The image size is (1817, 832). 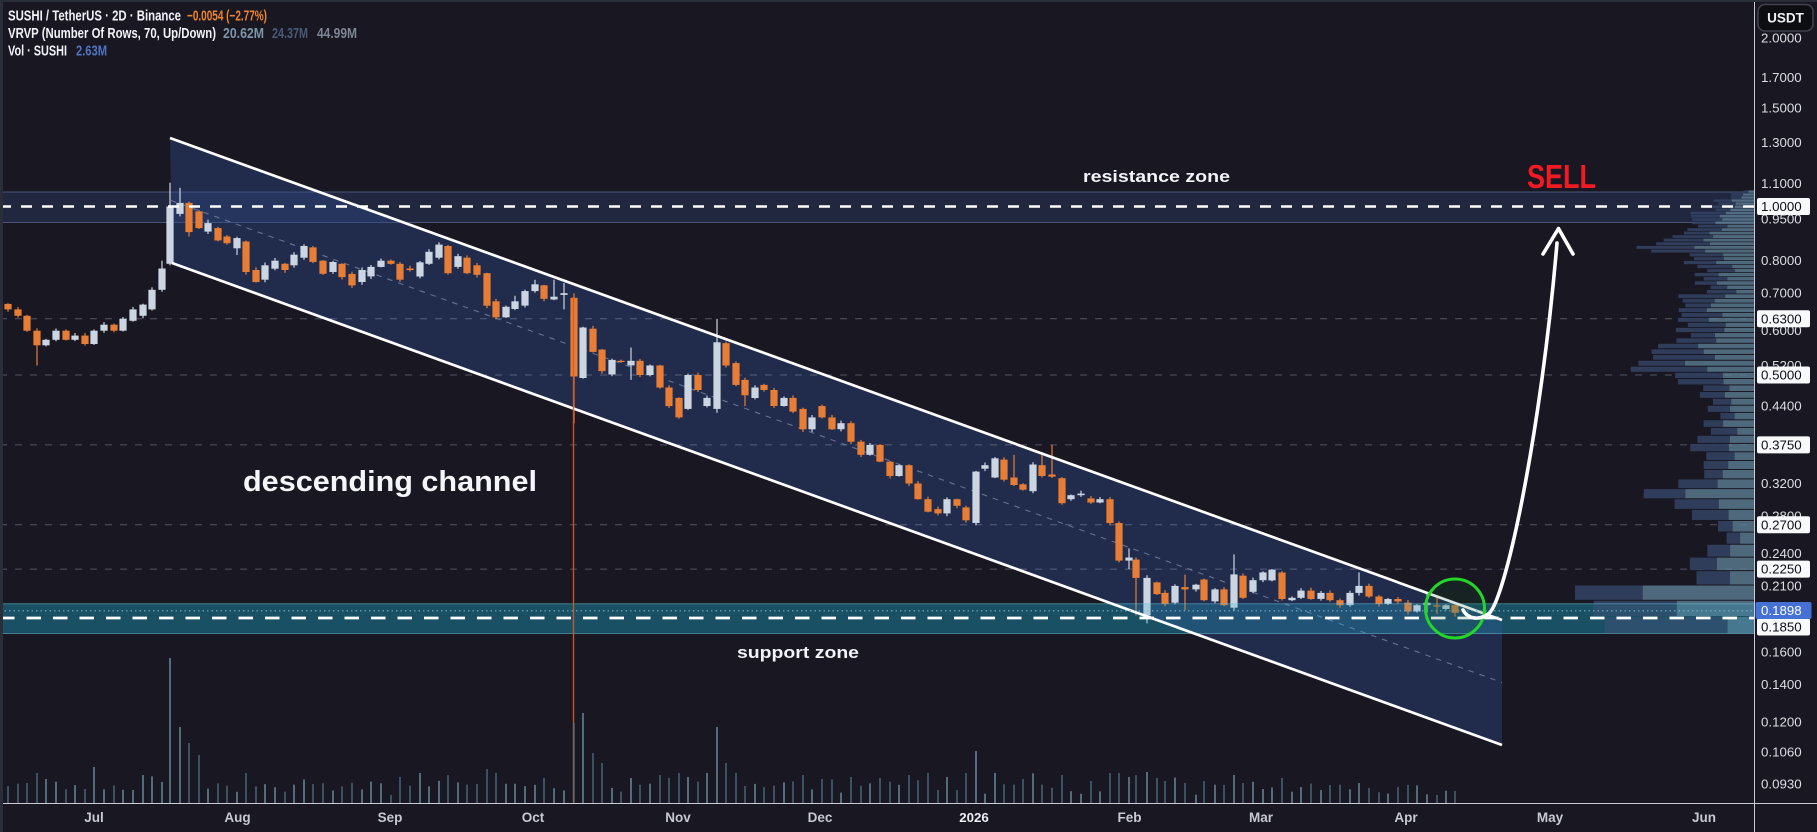 What do you see at coordinates (1781, 444) in the screenshot?
I see `svg-text: 0.3750` at bounding box center [1781, 444].